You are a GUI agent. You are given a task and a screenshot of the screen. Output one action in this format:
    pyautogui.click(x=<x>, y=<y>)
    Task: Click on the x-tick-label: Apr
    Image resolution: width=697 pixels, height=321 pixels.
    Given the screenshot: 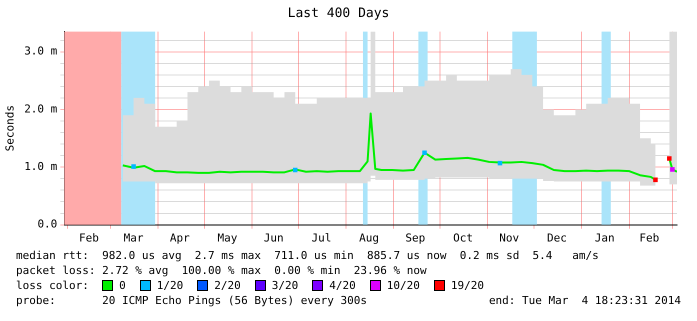 What is the action you would take?
    pyautogui.click(x=180, y=237)
    